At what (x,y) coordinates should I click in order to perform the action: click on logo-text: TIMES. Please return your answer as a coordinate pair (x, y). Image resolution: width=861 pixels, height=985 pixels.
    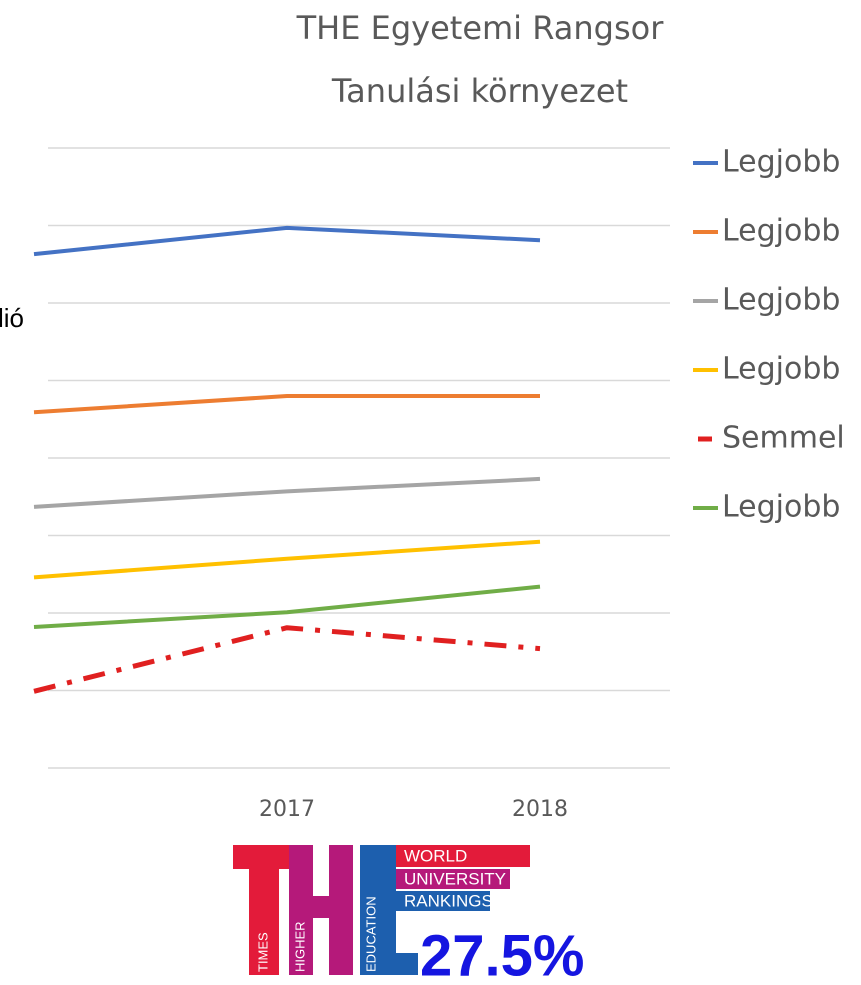
    Looking at the image, I should click on (262, 952).